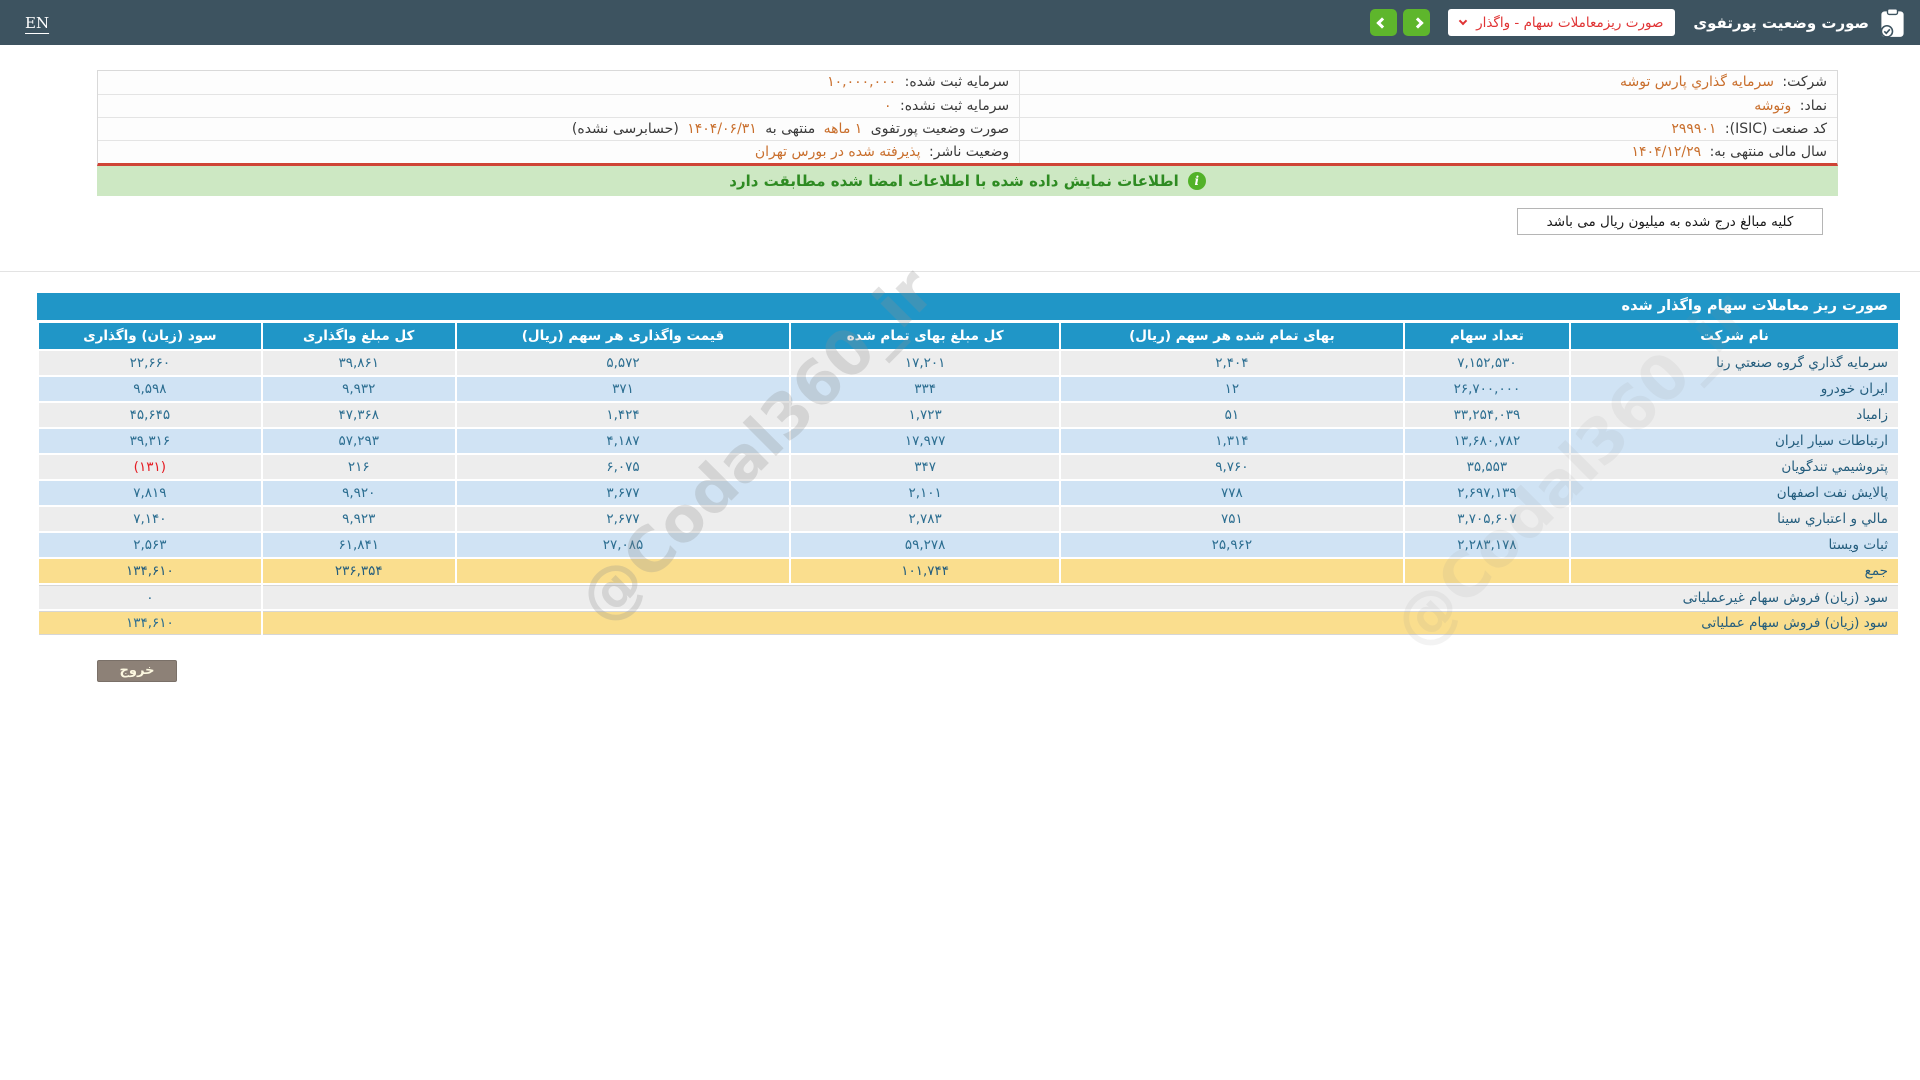 This screenshot has height=1080, width=1920. Describe the element at coordinates (1813, 105) in the screenshot. I see `symbol-label: نماد:` at that location.